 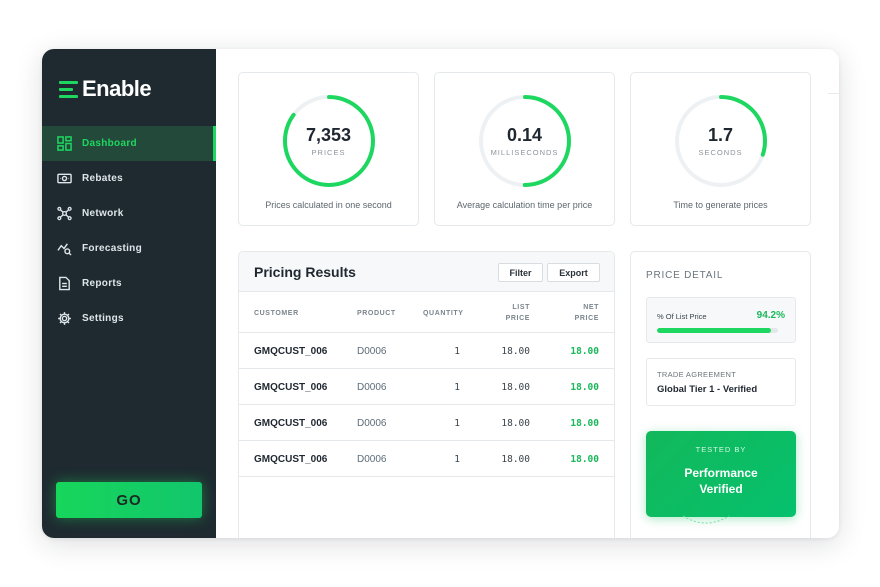 I want to click on stat-unit: MILLISECONDS, so click(x=524, y=152).